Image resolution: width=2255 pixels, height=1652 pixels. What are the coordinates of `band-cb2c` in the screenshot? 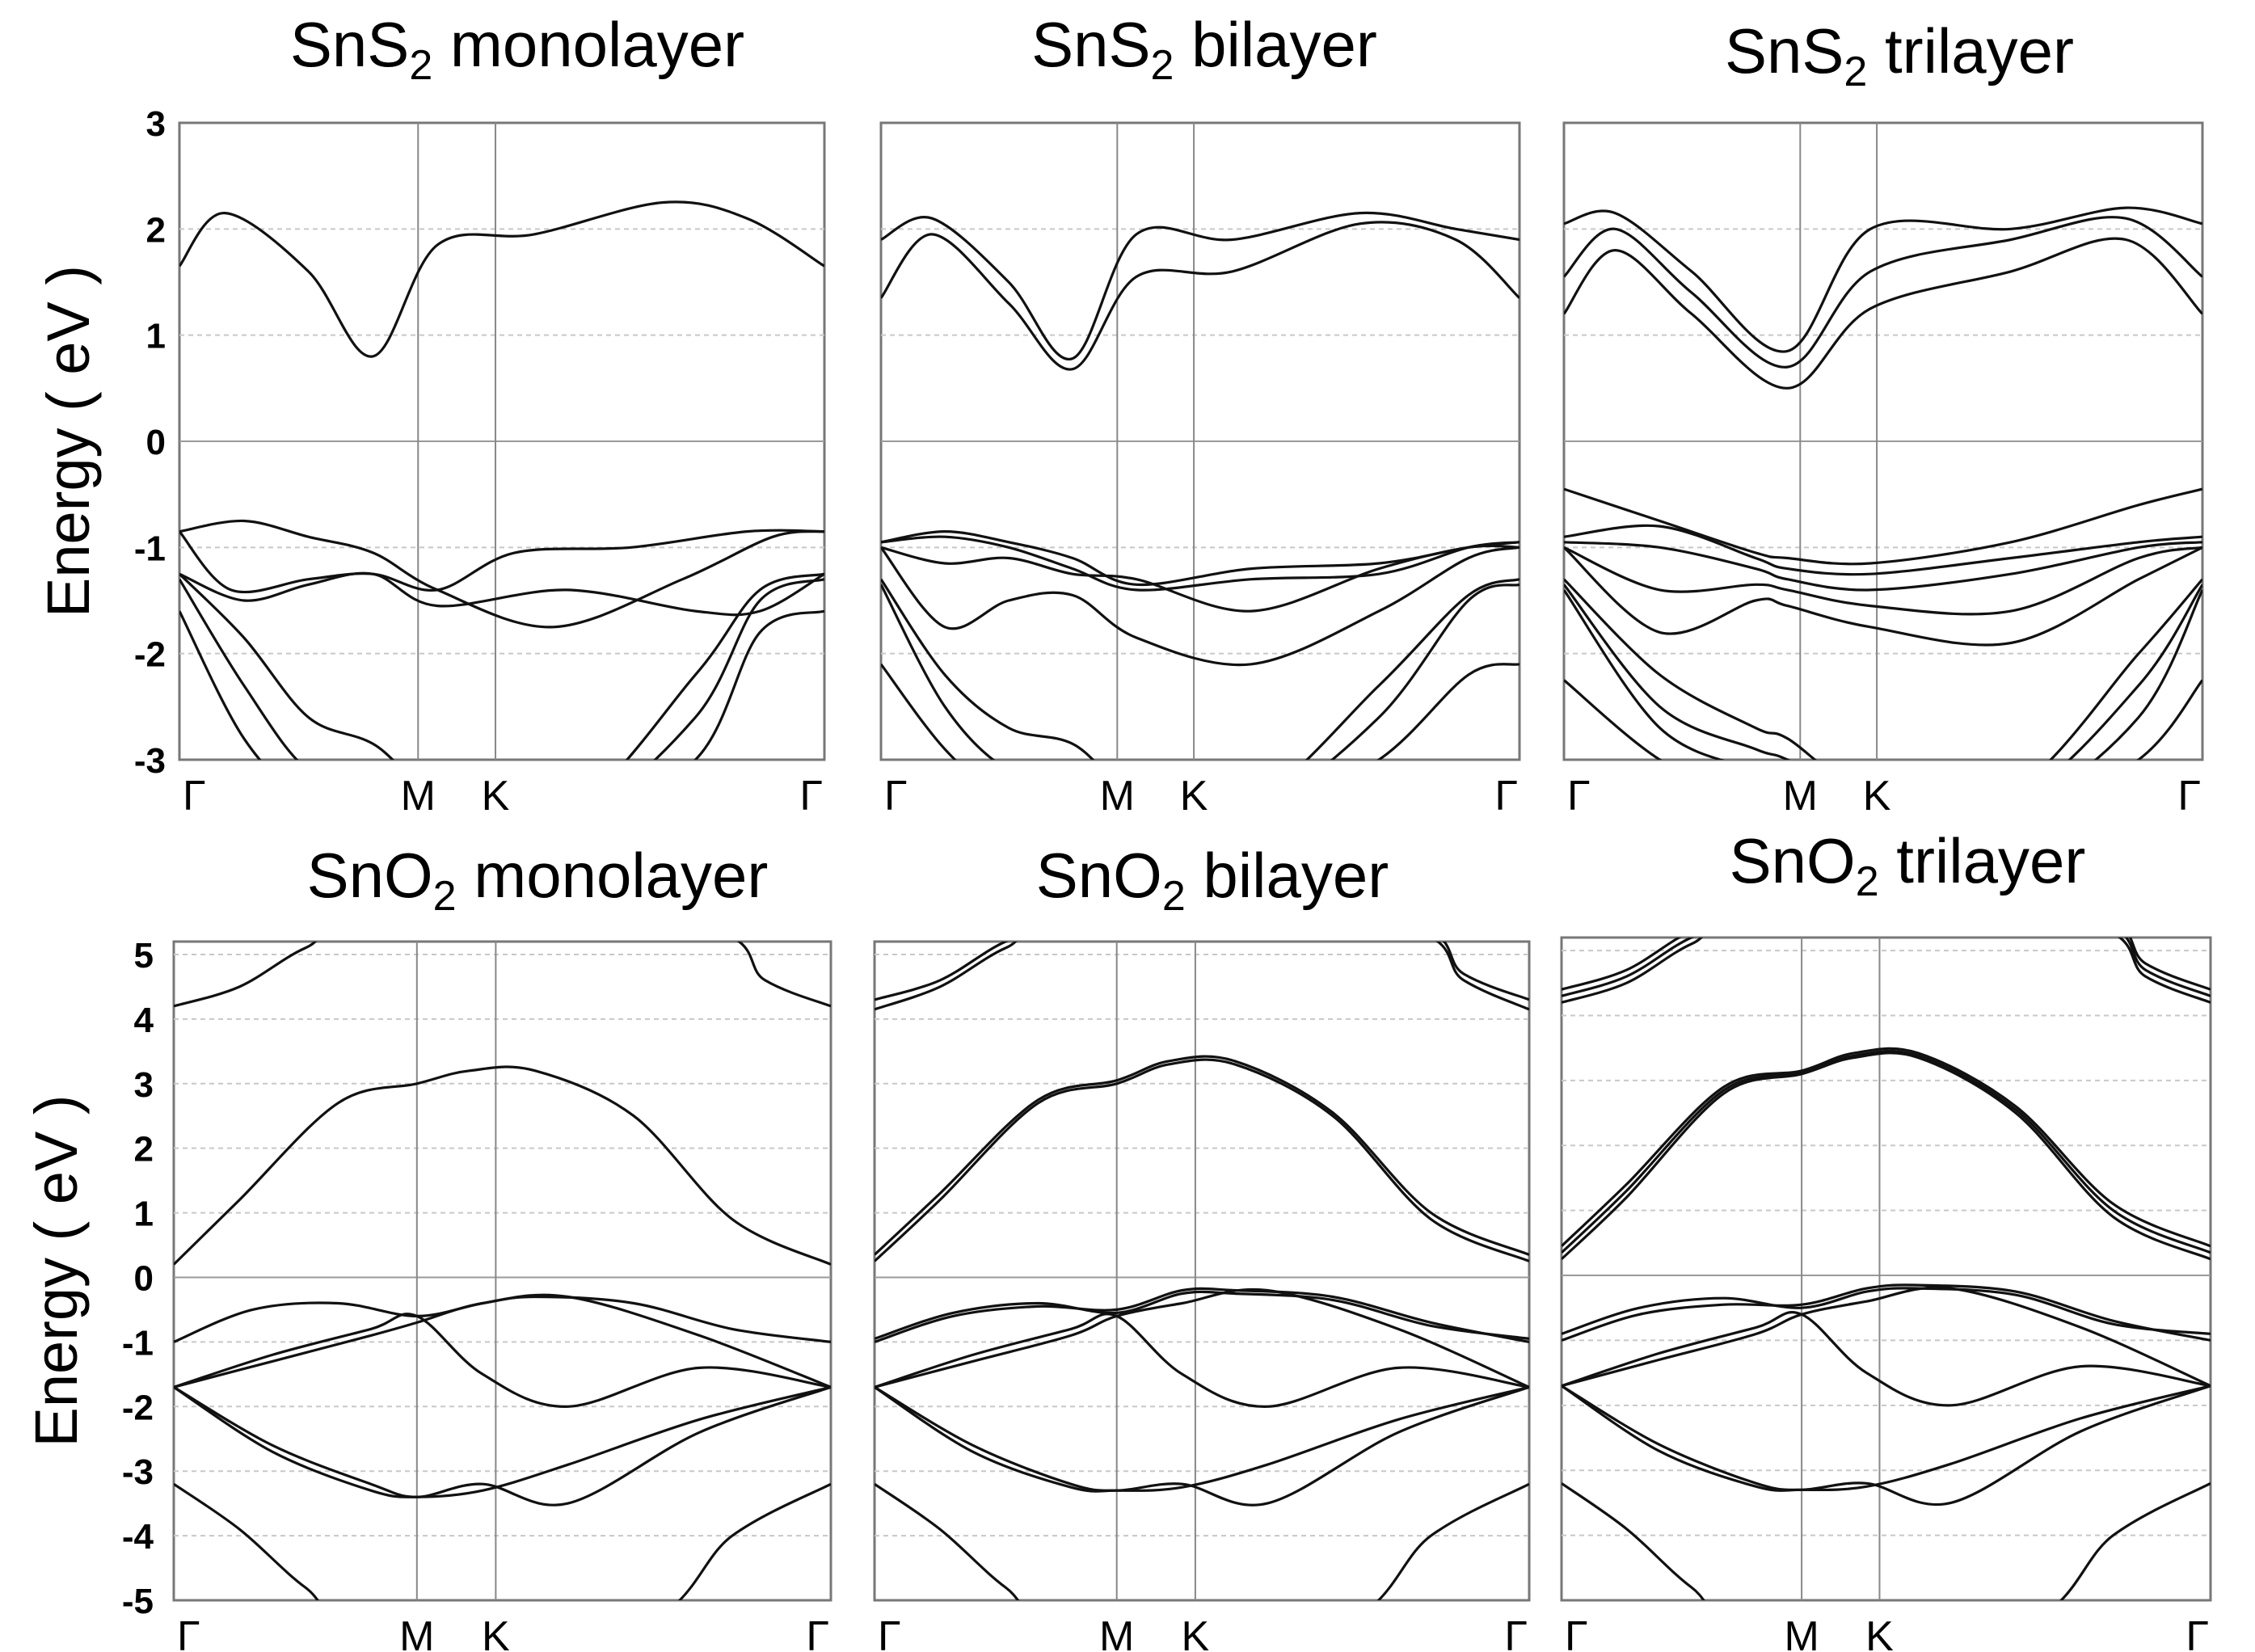 It's located at (1886, 964).